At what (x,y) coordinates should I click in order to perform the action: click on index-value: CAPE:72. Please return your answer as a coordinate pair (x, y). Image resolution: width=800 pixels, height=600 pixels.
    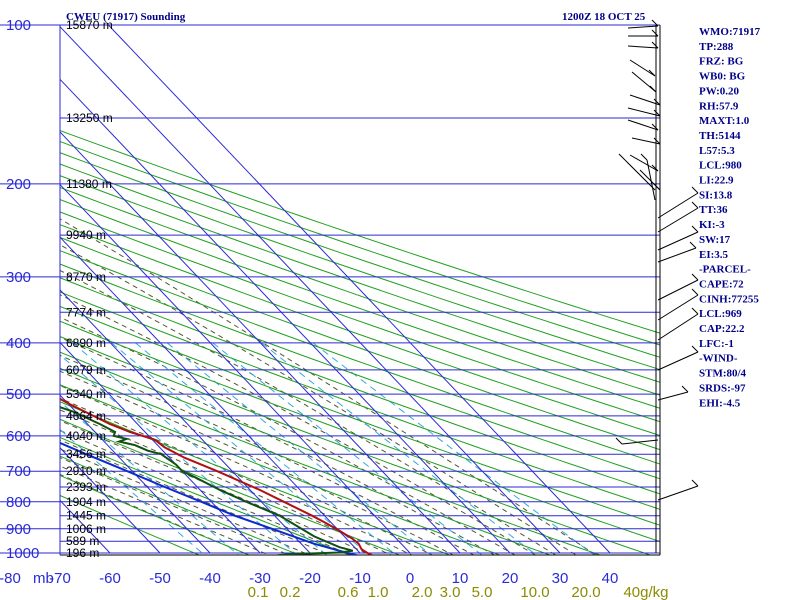
    Looking at the image, I should click on (721, 284).